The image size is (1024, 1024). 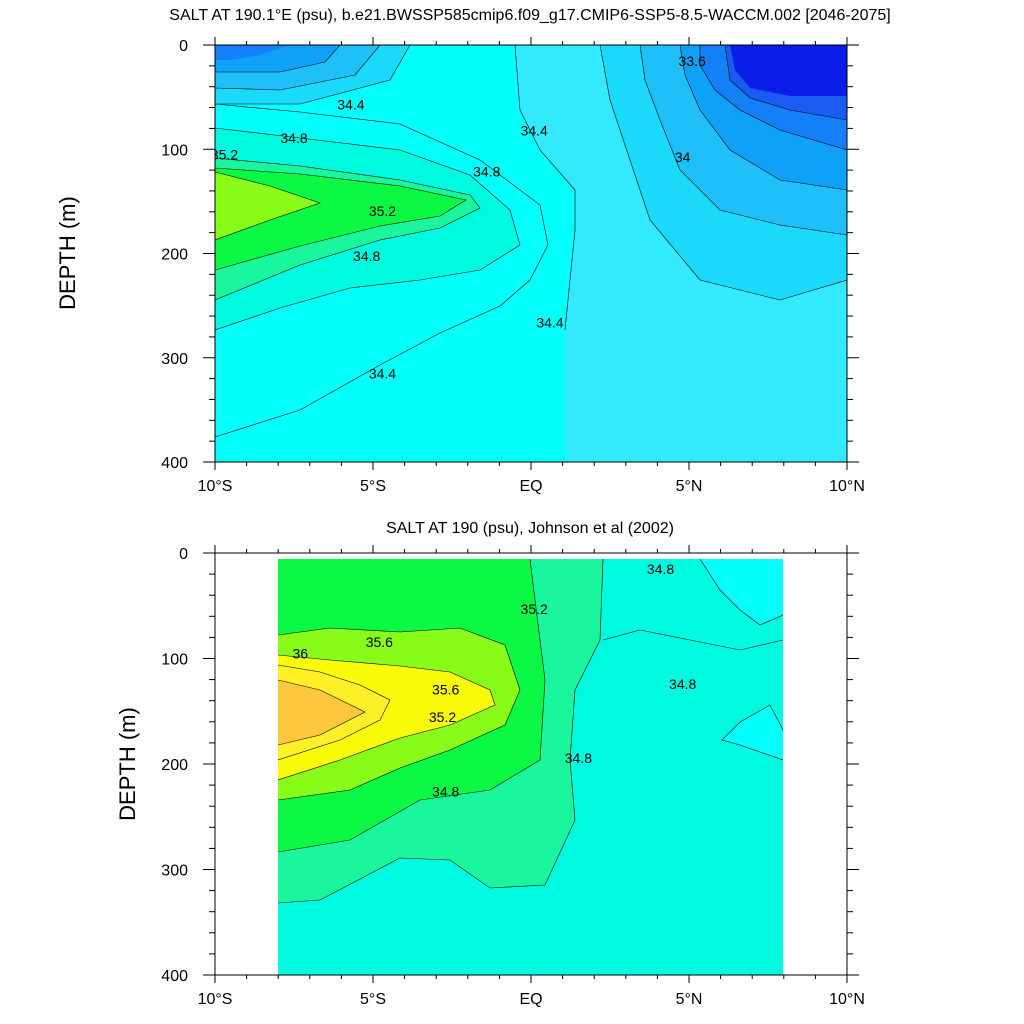 I want to click on bottom-x-tick-label: 5°N, so click(x=689, y=999).